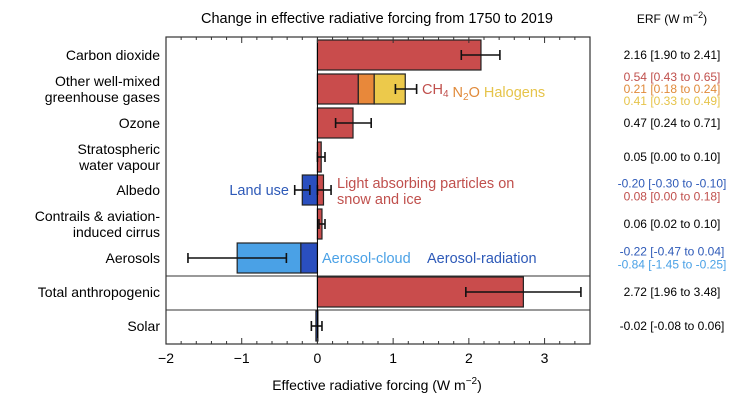 Image resolution: width=756 pixels, height=406 pixels. I want to click on erf-value: 0.21 [0.18 to 0.24], so click(672, 89).